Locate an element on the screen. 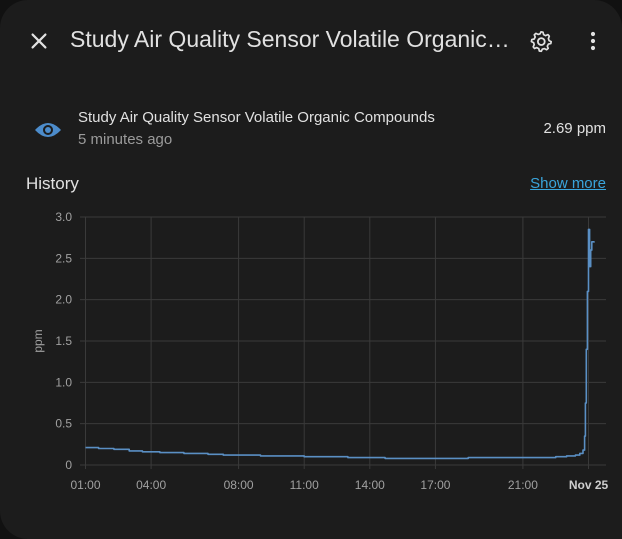 This screenshot has height=539, width=622. entity-state: 2.69 ppm is located at coordinates (574, 128).